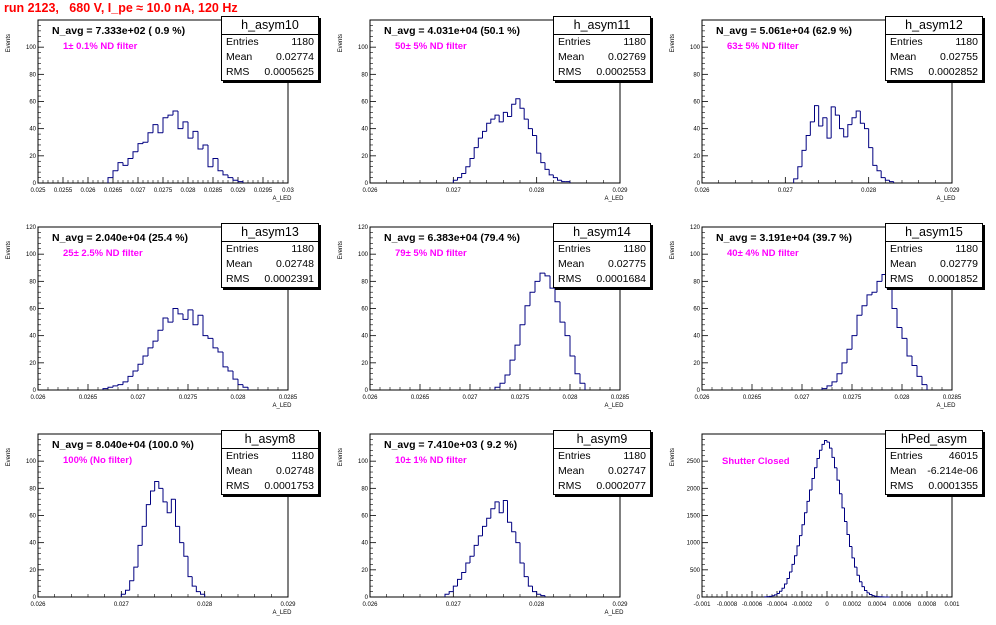 The height and width of the screenshot is (625, 996). I want to click on x-tick-label: 0.025, so click(38, 191).